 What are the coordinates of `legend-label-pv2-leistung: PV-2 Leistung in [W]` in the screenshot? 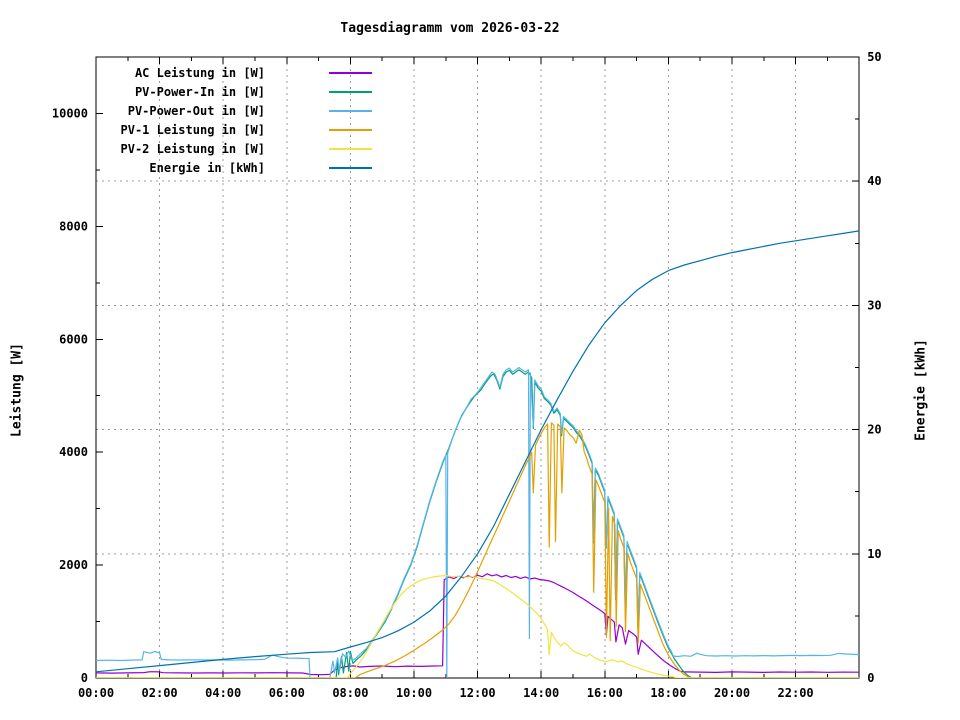 It's located at (193, 148).